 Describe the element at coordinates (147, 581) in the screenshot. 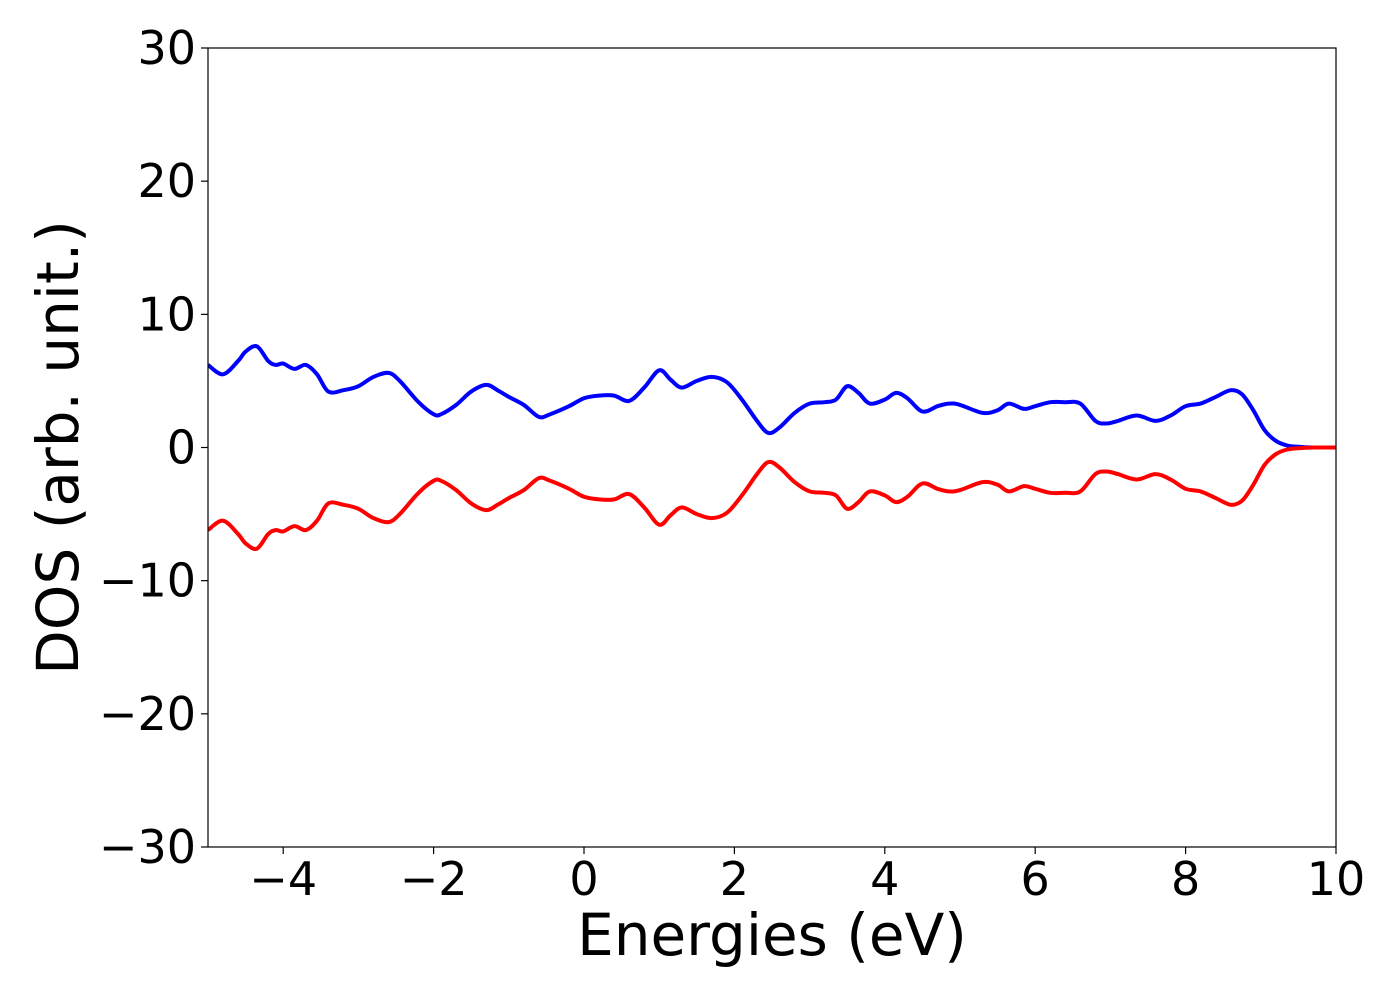

I see `y-tick-label: −10` at that location.